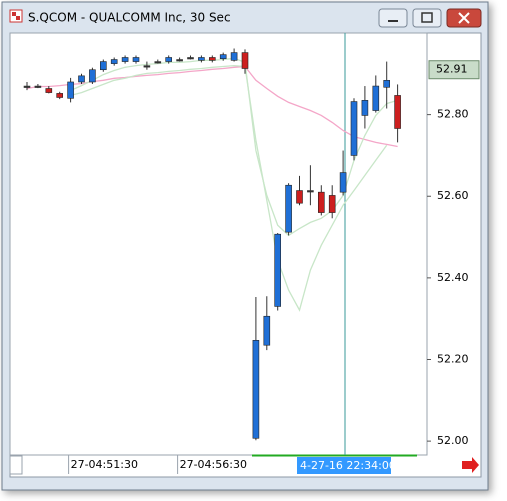 The image size is (507, 501). I want to click on y-tick-label: 52.00, so click(453, 440).